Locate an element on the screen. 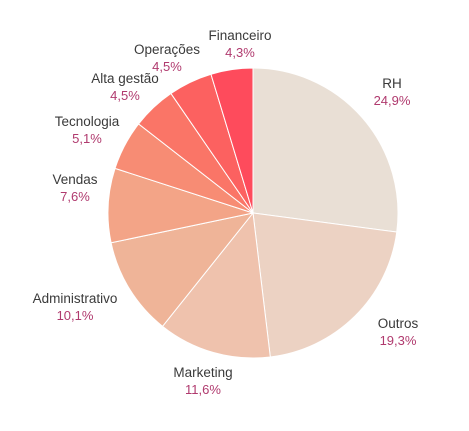  slice-value-administrativo: 10,1% is located at coordinates (75, 315).